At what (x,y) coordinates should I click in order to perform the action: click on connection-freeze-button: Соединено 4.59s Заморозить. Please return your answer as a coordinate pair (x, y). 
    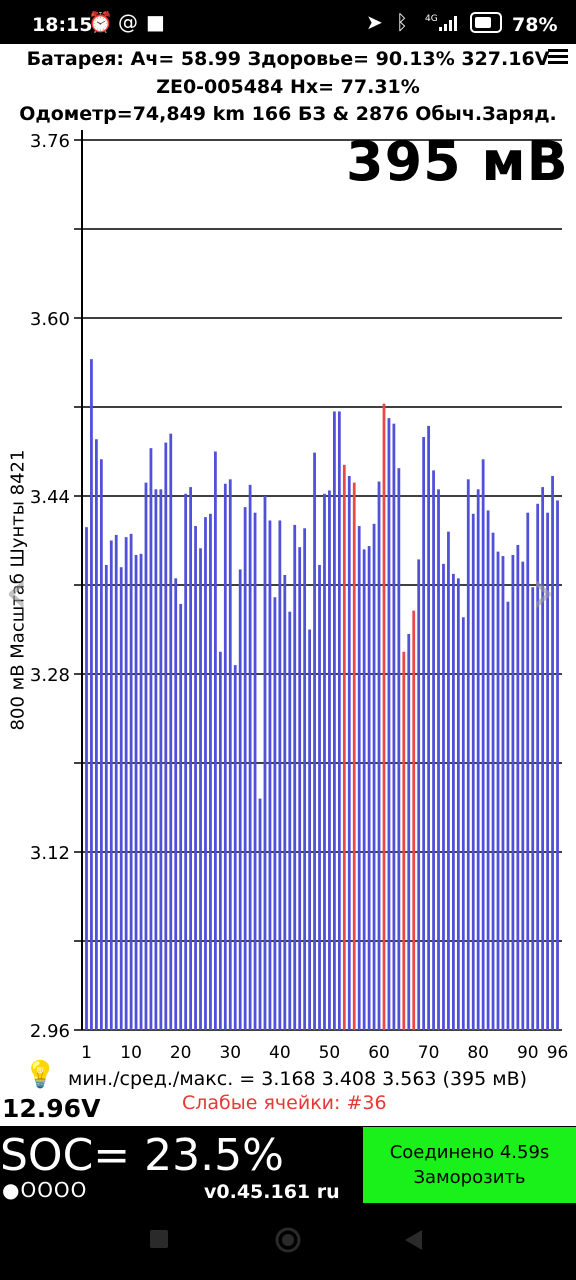
    Looking at the image, I should click on (469, 1165).